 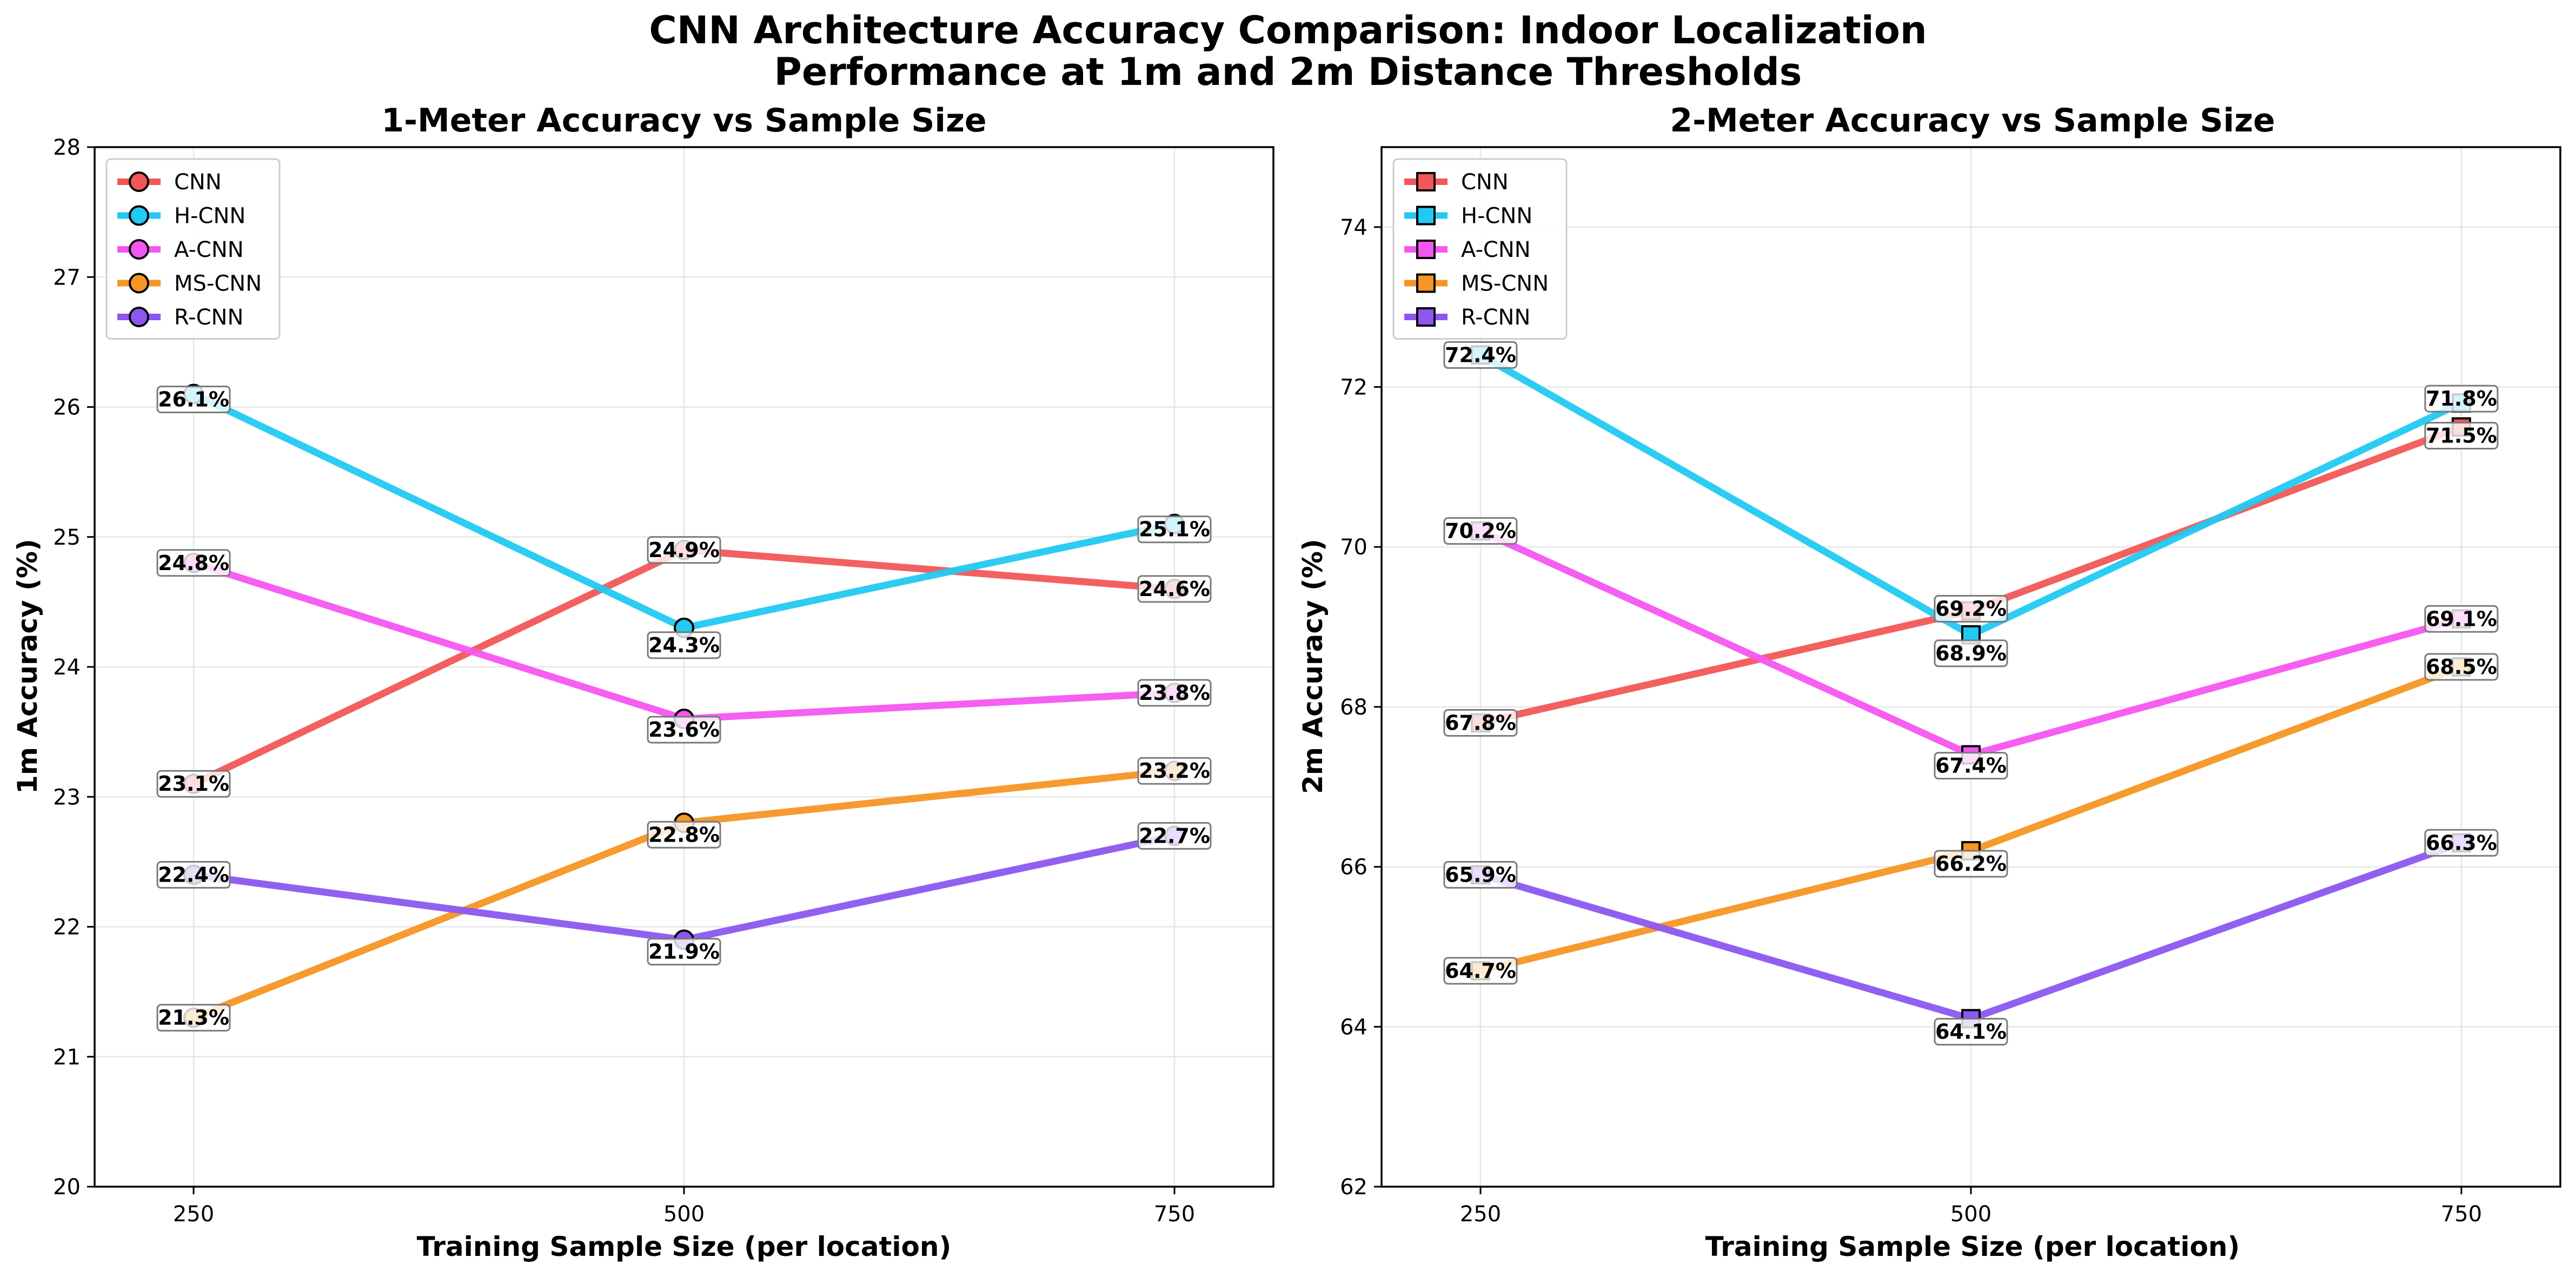 I want to click on chart-1m-data-label: 21.3%, so click(x=194, y=1018).